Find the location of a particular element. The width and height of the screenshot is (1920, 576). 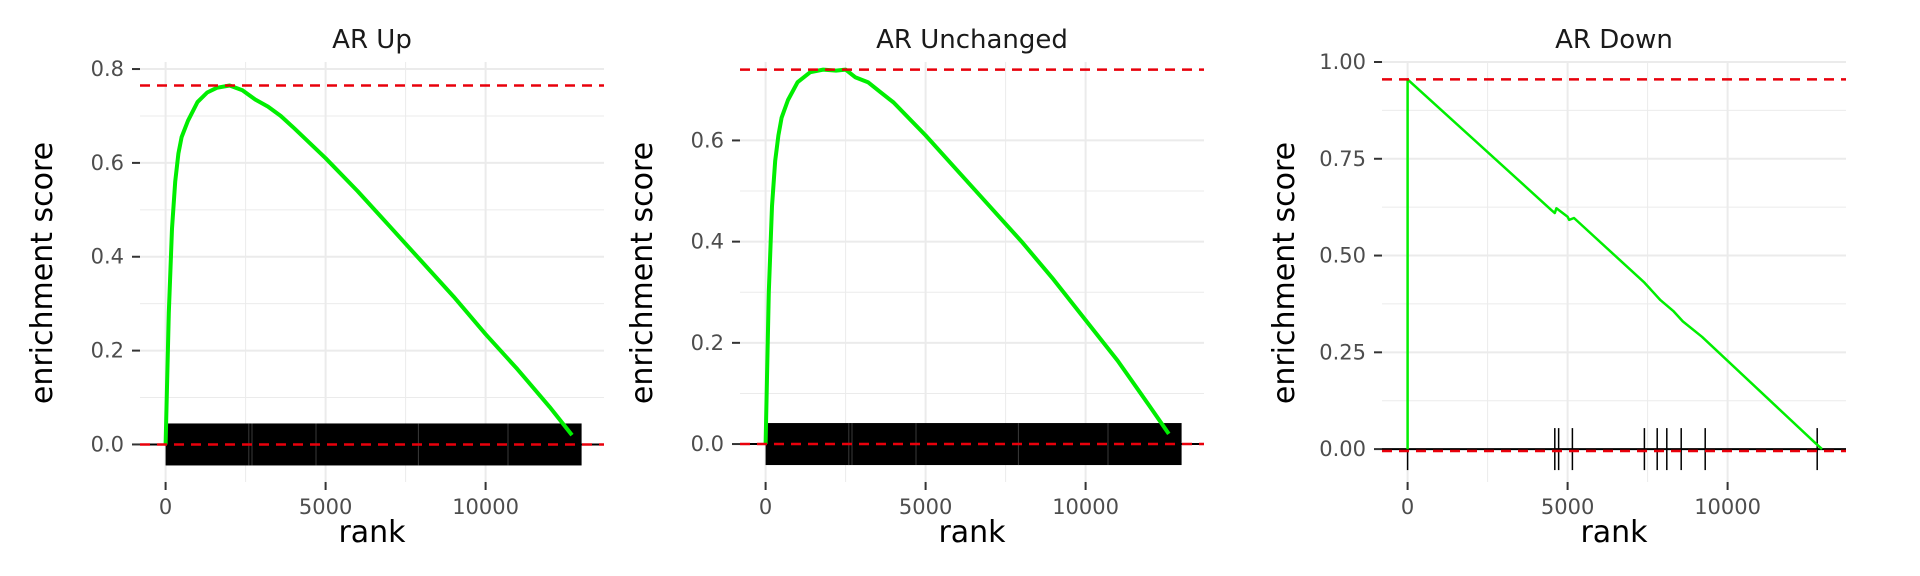

panel-title: AR Down is located at coordinates (1614, 40).